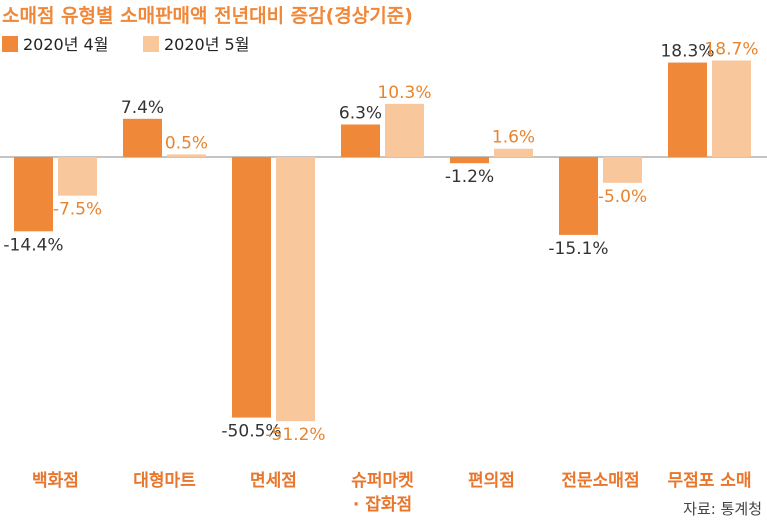 This screenshot has width=767, height=523. What do you see at coordinates (55, 481) in the screenshot?
I see `category-label: 백화점` at bounding box center [55, 481].